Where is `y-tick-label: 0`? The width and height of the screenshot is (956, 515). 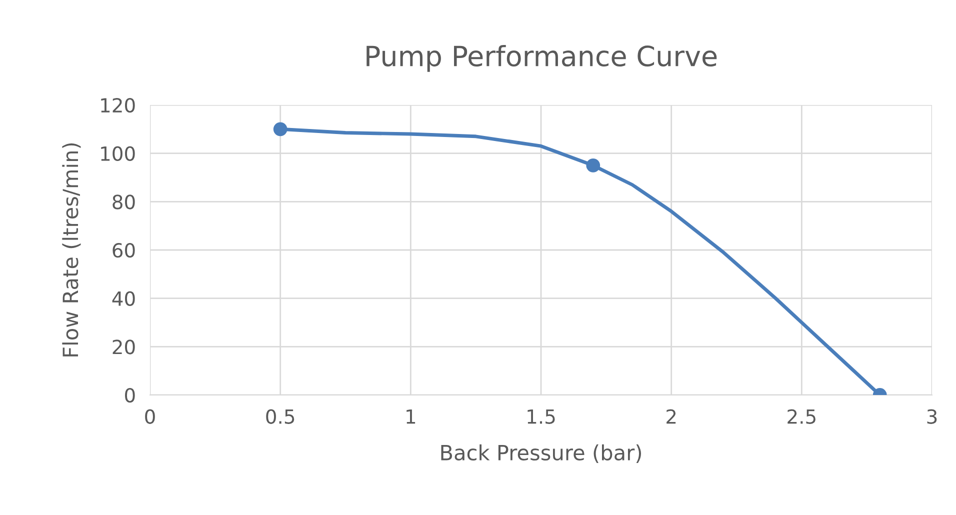 y-tick-label: 0 is located at coordinates (130, 395).